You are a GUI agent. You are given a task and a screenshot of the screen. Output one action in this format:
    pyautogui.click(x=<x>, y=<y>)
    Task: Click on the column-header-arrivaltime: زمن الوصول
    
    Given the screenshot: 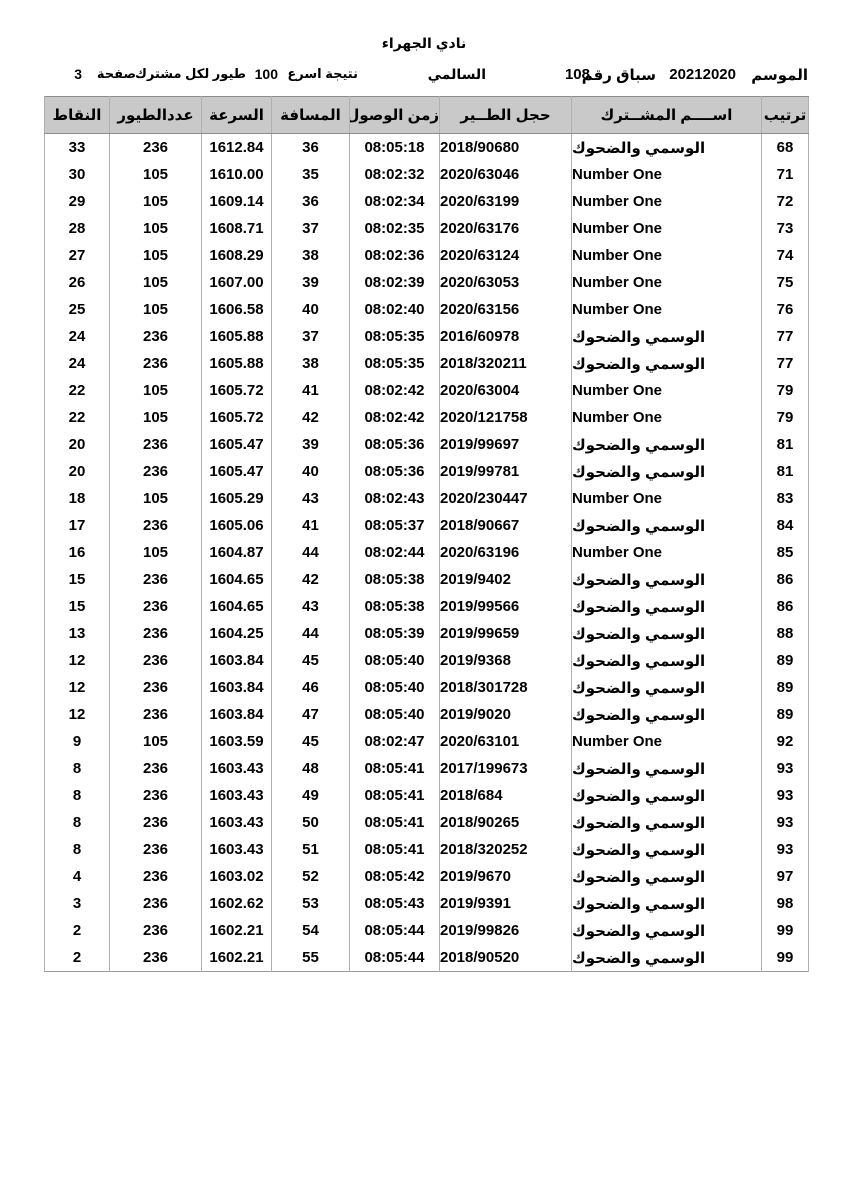 What is the action you would take?
    pyautogui.click(x=394, y=115)
    